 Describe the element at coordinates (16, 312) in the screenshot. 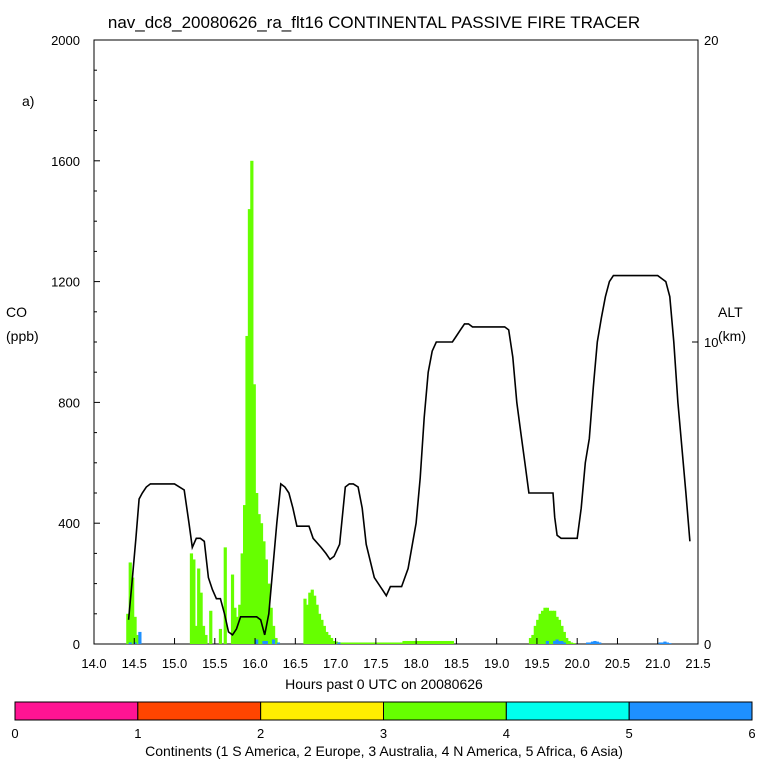

I see `y-axis-label: CO` at that location.